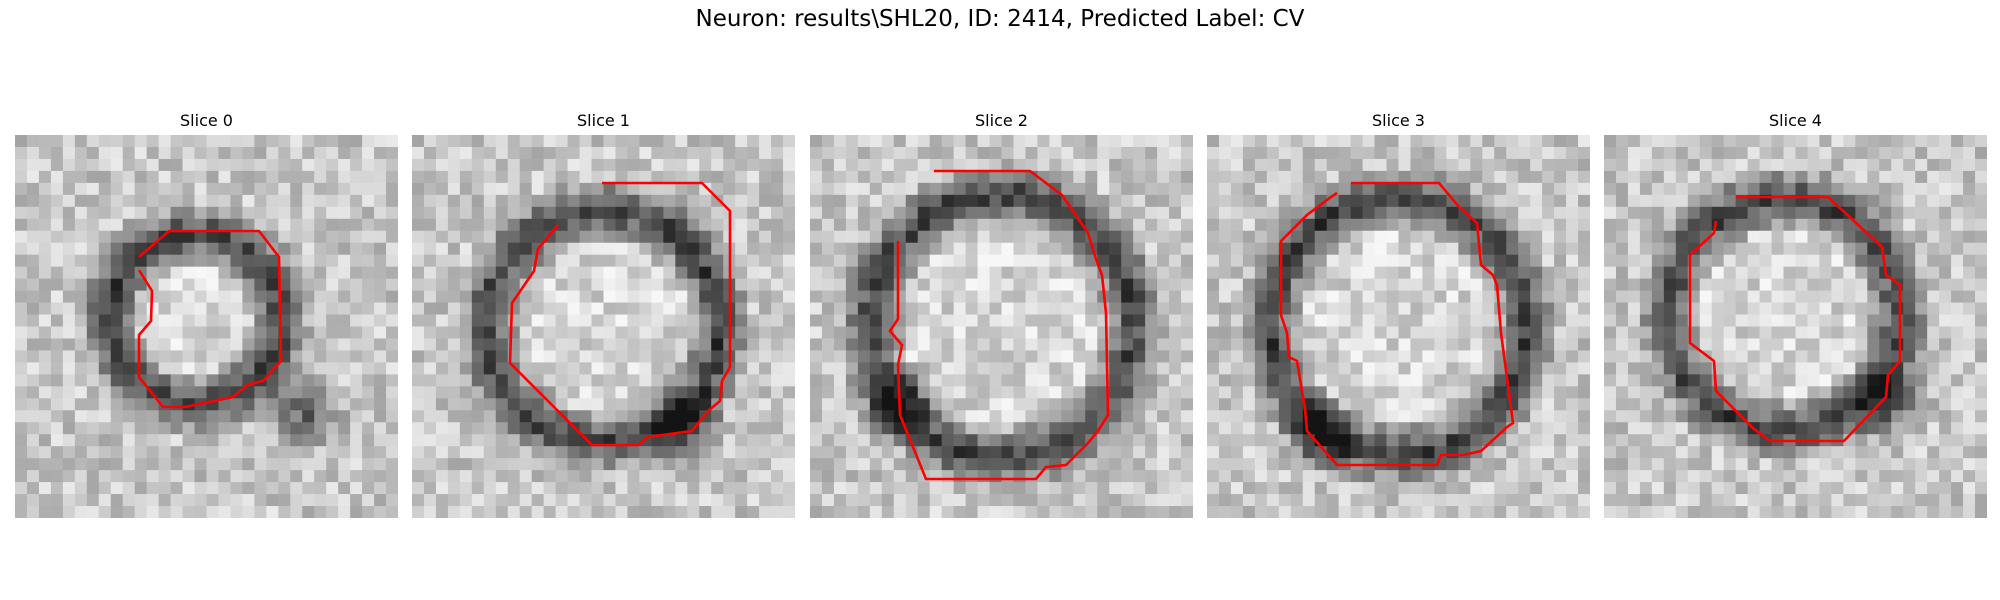  I want to click on slice-title: Slice 4, so click(1795, 120).